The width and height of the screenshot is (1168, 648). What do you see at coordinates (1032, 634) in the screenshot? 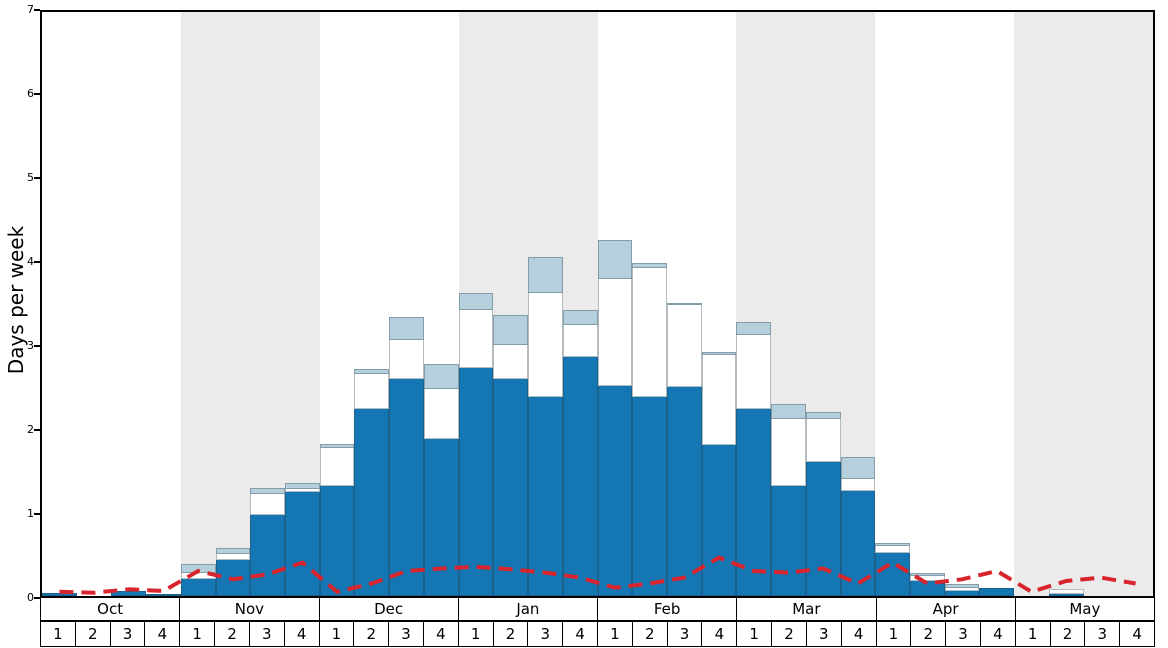
I see `week-label-may-1: 1` at bounding box center [1032, 634].